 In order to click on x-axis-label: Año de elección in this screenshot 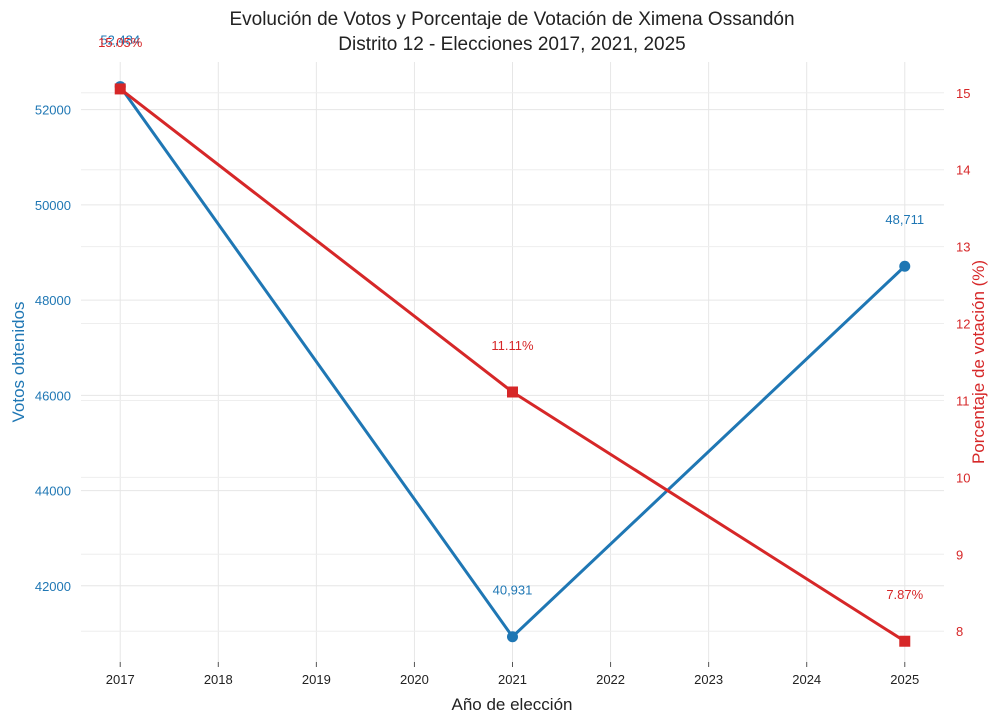, I will do `click(512, 704)`.